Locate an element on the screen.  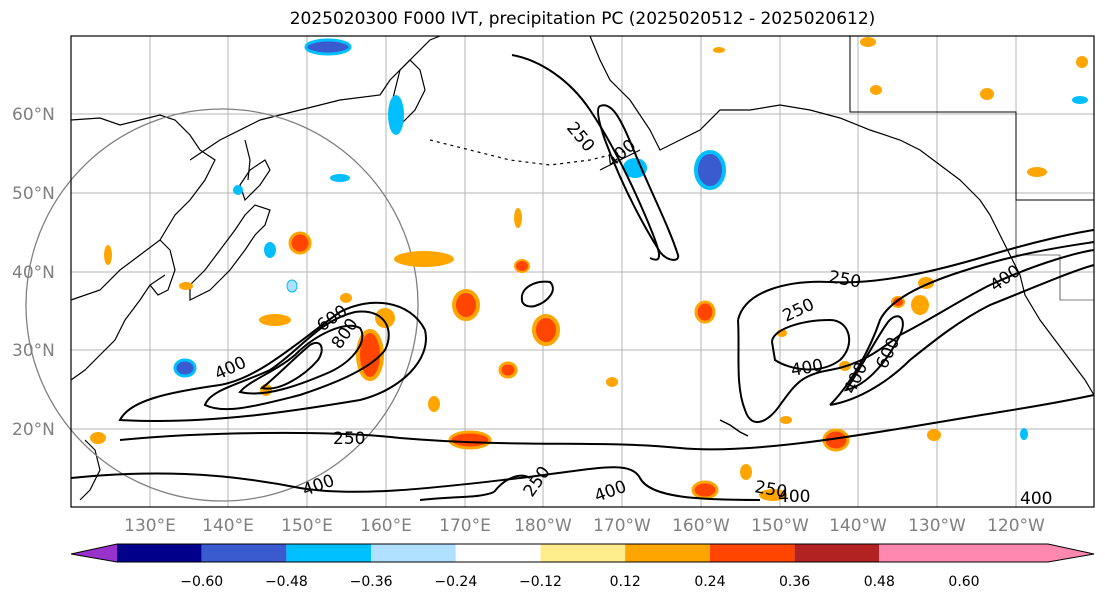
lon-label: 180°W is located at coordinates (543, 526).